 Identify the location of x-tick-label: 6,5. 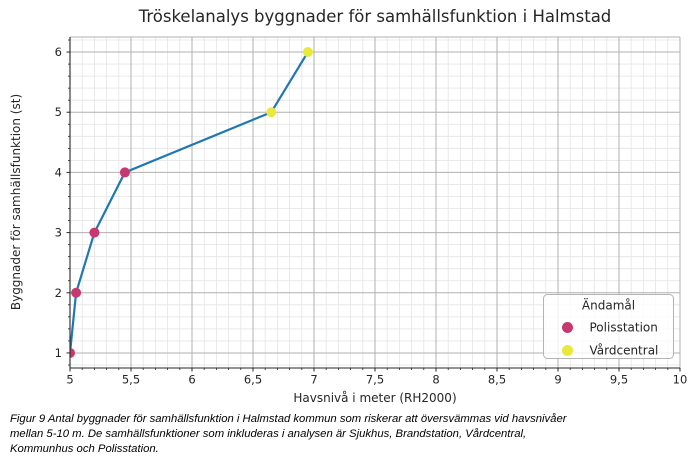
(253, 380).